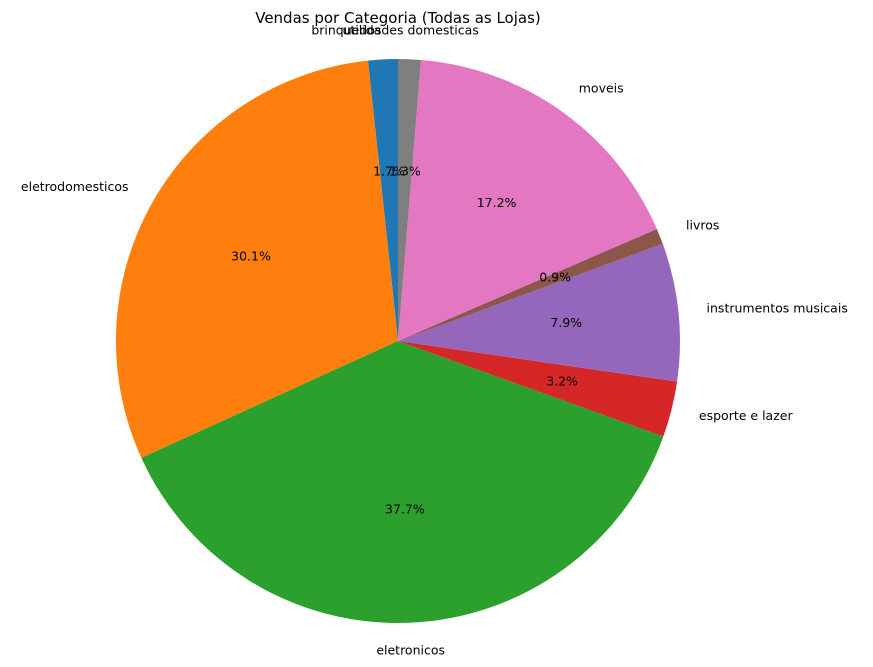 This screenshot has height=667, width=873. I want to click on slice-percent-6: 17.2%, so click(497, 202).